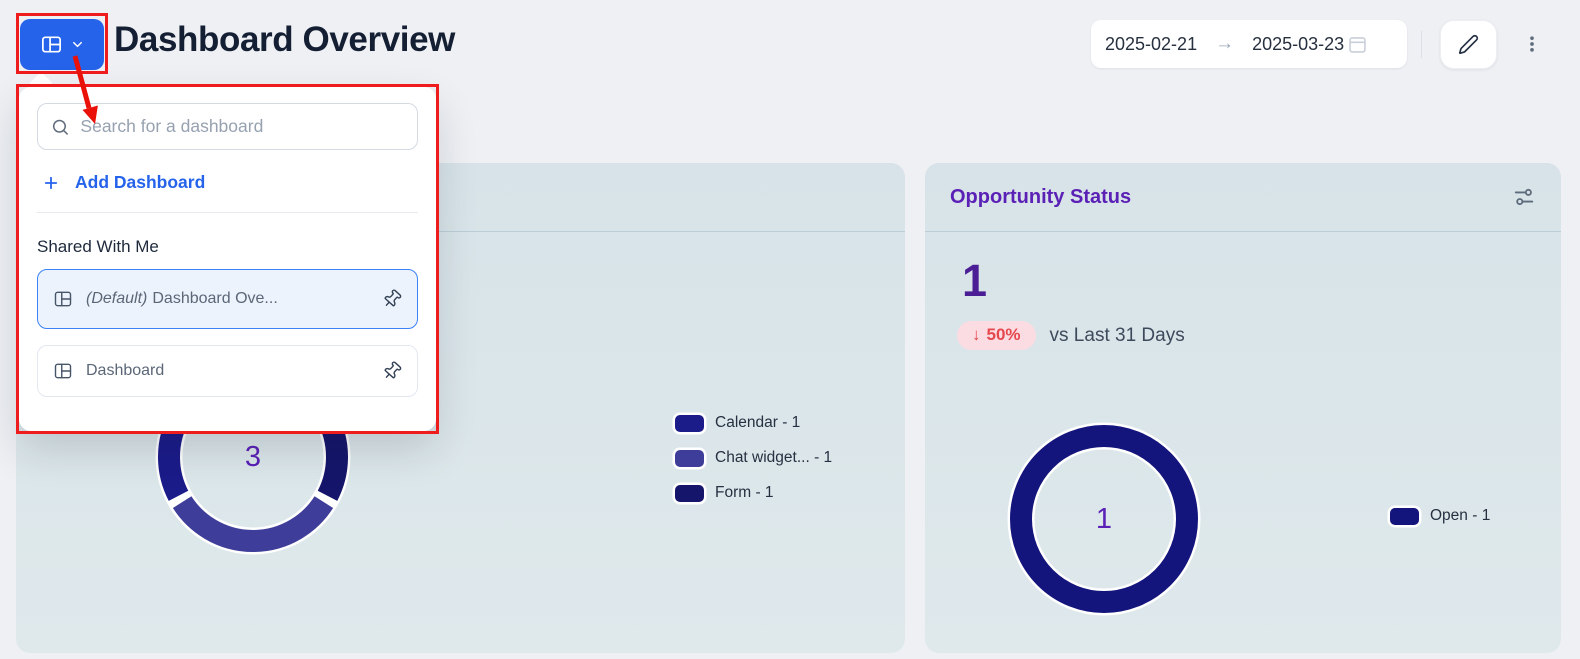  What do you see at coordinates (140, 182) in the screenshot?
I see `add-dashboard-label: Add Dashboard` at bounding box center [140, 182].